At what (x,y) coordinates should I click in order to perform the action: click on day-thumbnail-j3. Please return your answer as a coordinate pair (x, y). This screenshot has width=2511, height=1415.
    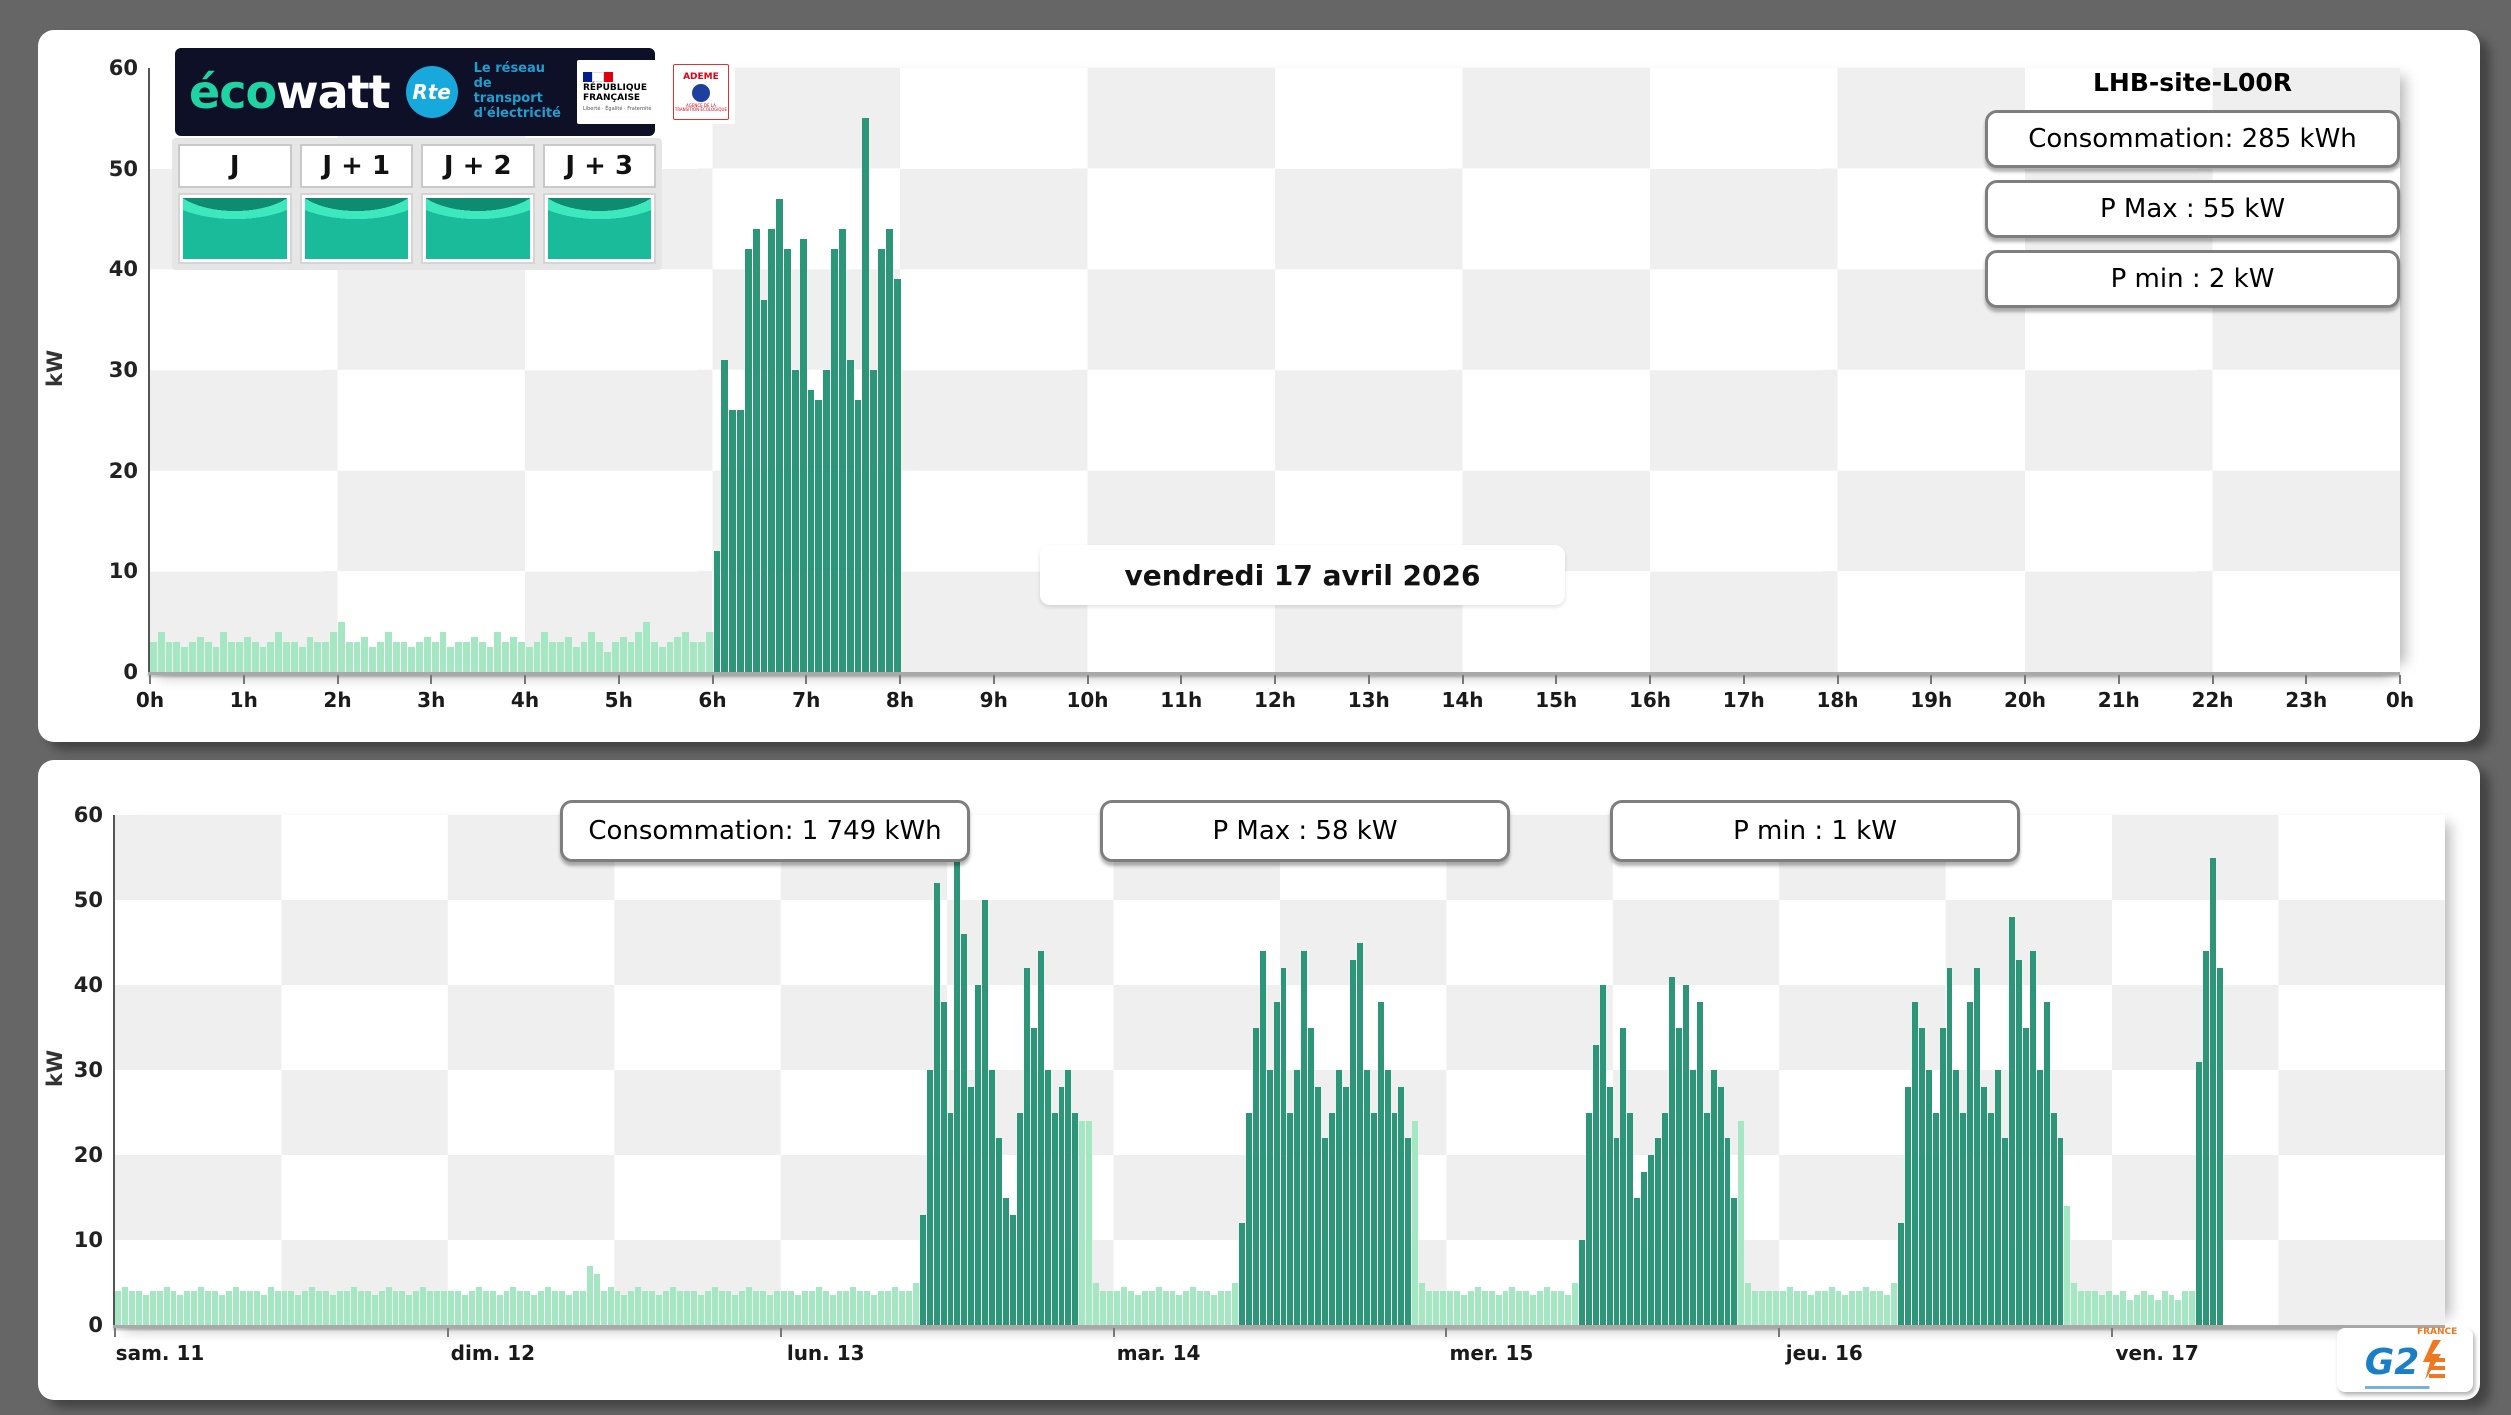
    Looking at the image, I should click on (599, 228).